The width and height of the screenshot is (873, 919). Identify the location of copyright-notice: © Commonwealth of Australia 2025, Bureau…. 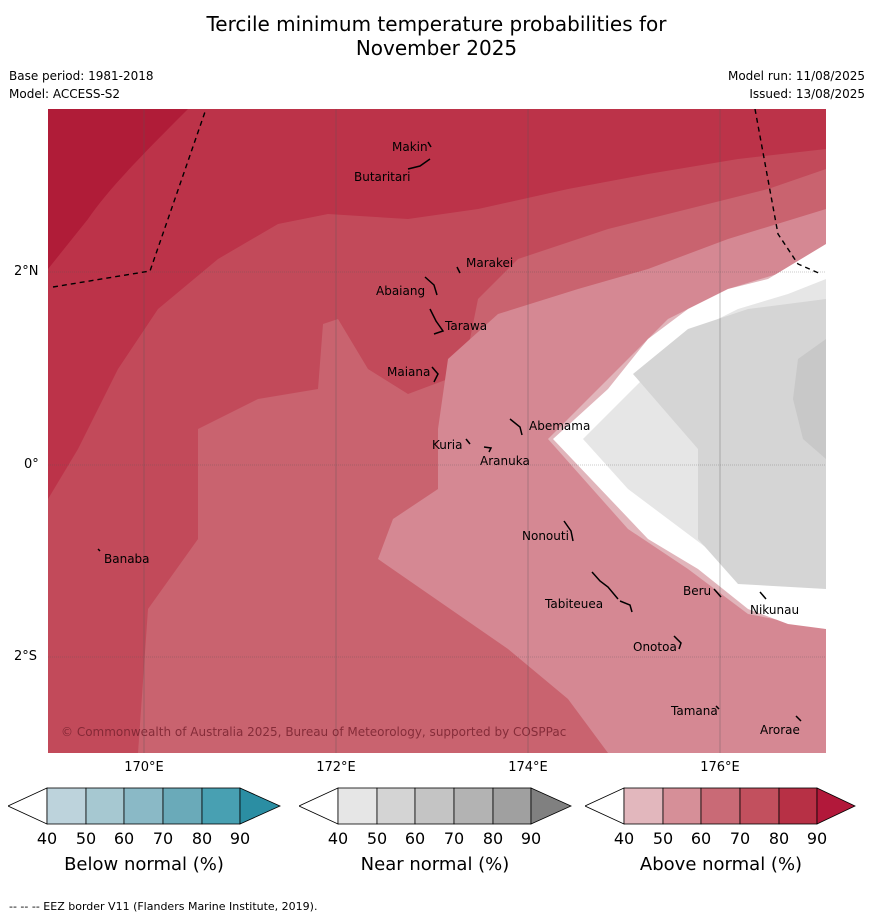
(313, 732).